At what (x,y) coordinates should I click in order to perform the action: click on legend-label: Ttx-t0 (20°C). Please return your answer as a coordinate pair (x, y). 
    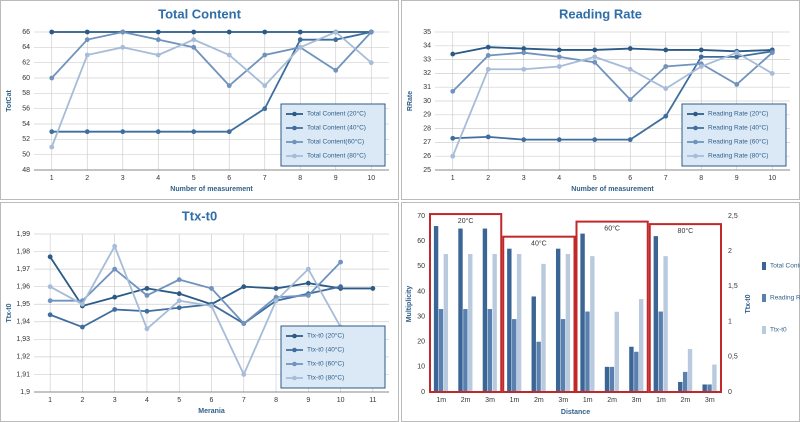
    Looking at the image, I should click on (325, 336).